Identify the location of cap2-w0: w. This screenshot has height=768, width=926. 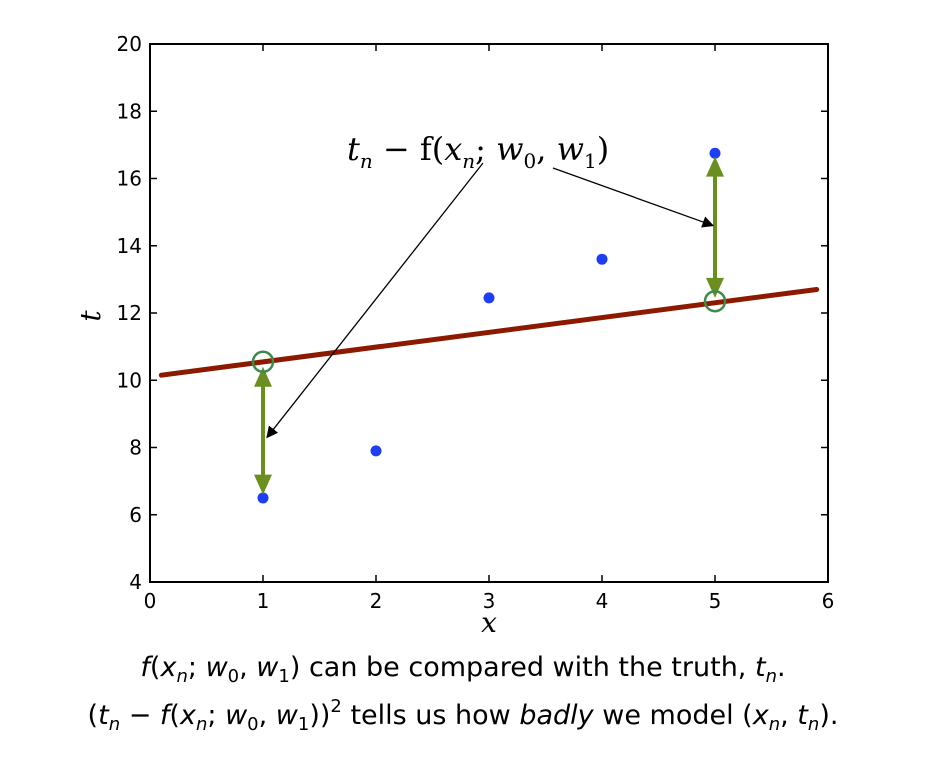
(236, 715).